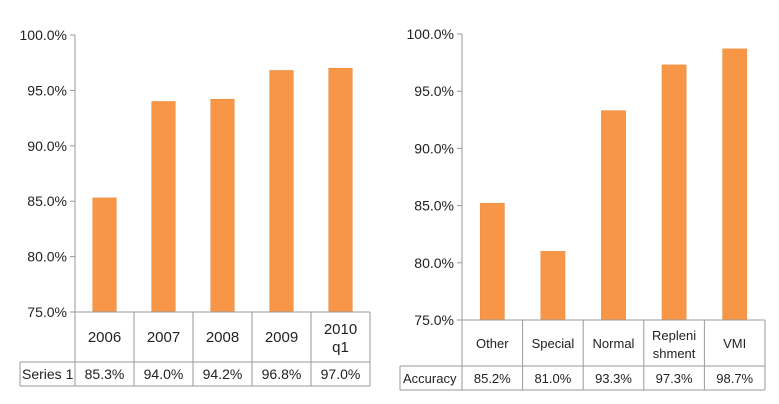 Image resolution: width=779 pixels, height=404 pixels. What do you see at coordinates (614, 343) in the screenshot?
I see `x-category-label: Normal` at bounding box center [614, 343].